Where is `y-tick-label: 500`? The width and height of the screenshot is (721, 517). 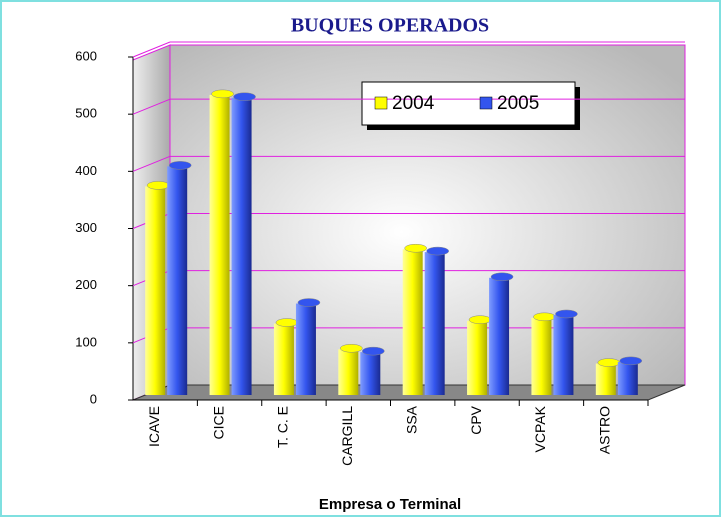 y-tick-label: 500 is located at coordinates (86, 113).